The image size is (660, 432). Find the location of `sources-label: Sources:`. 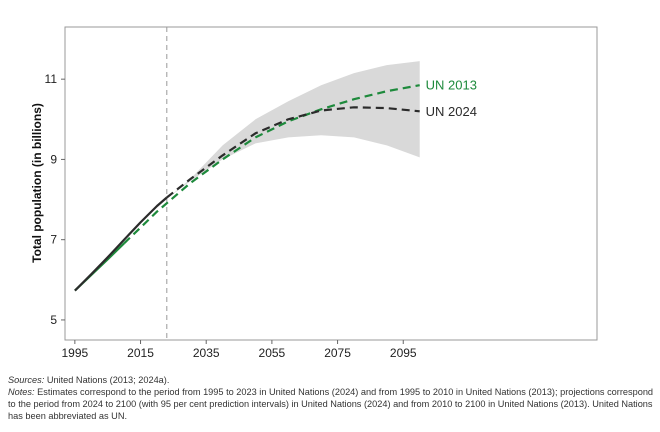

sources-label: Sources: is located at coordinates (26, 380).